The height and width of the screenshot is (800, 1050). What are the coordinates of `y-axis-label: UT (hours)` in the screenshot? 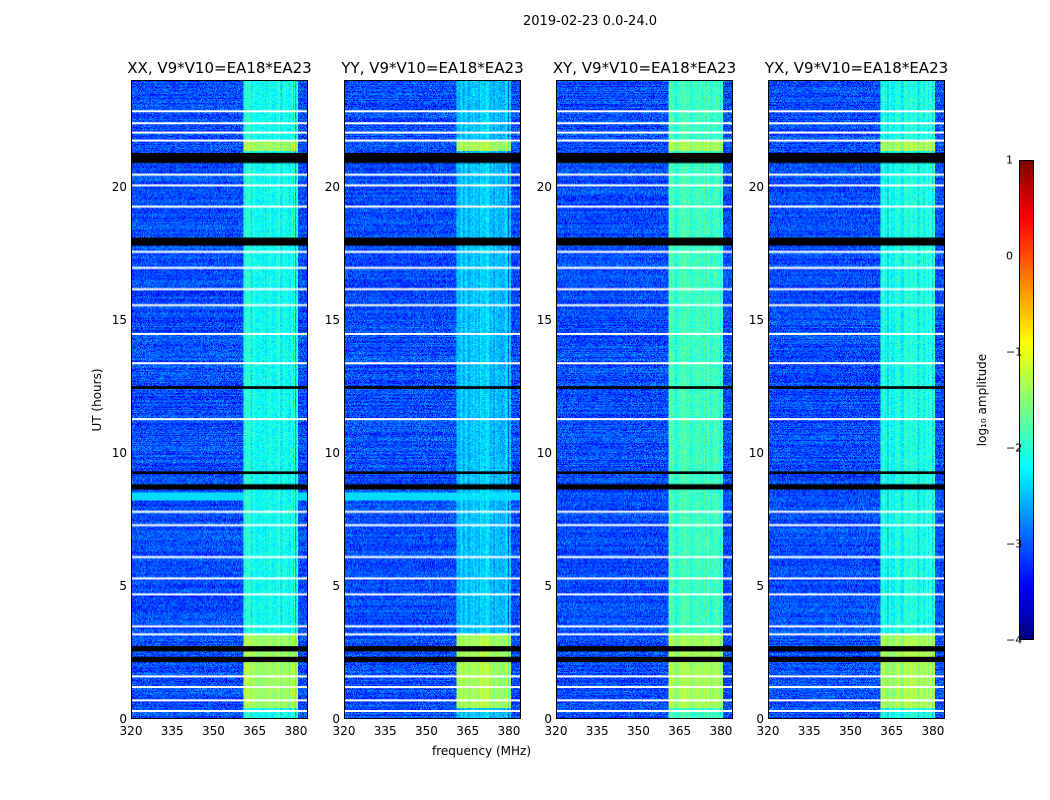 It's located at (97, 400).